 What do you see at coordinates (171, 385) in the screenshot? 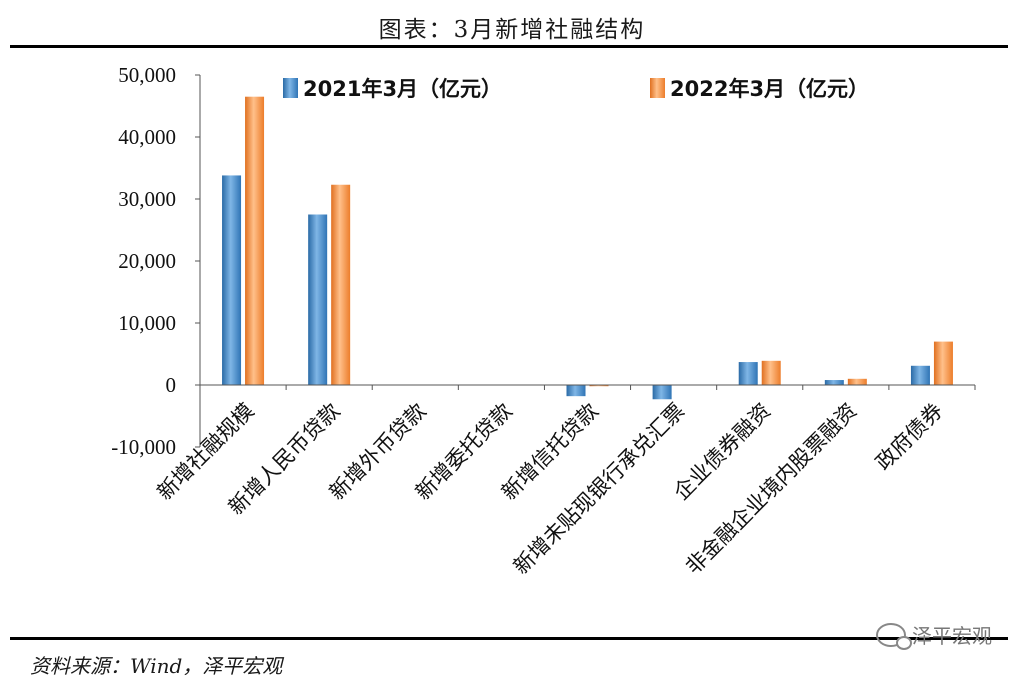
I see `y-tick-label: 0` at bounding box center [171, 385].